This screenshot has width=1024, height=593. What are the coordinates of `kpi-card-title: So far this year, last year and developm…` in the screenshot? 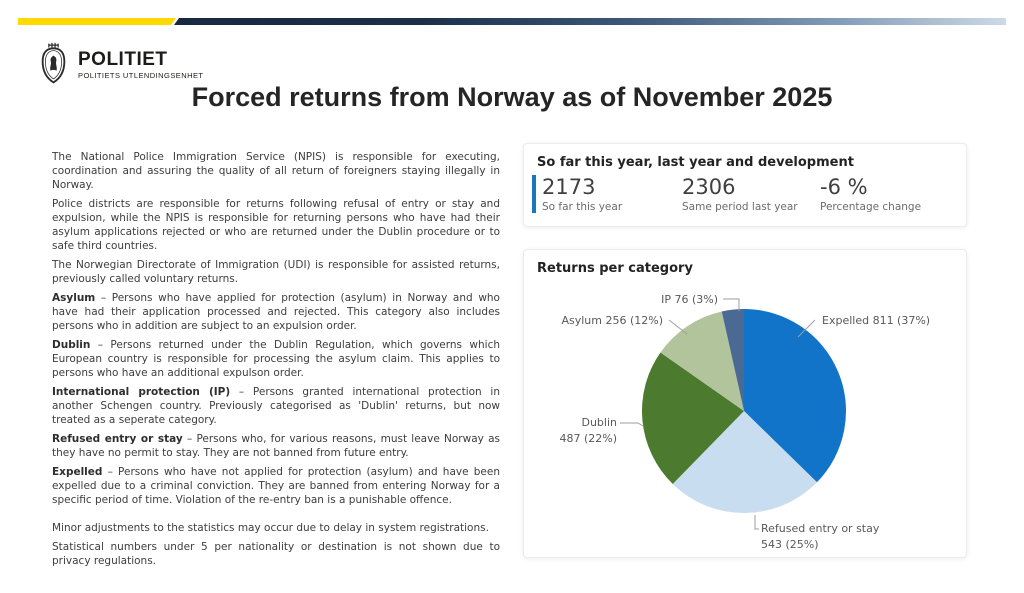 It's located at (695, 162).